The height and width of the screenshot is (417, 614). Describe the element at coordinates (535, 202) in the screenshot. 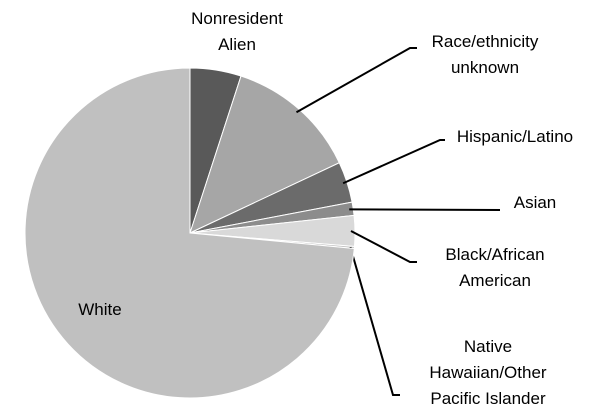

I see `slice-label: Asian` at that location.